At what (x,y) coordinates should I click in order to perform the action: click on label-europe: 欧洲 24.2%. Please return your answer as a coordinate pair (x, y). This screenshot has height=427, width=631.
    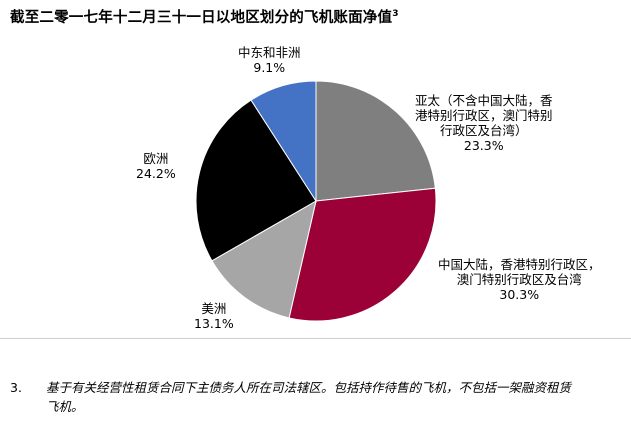
    Looking at the image, I should click on (156, 166).